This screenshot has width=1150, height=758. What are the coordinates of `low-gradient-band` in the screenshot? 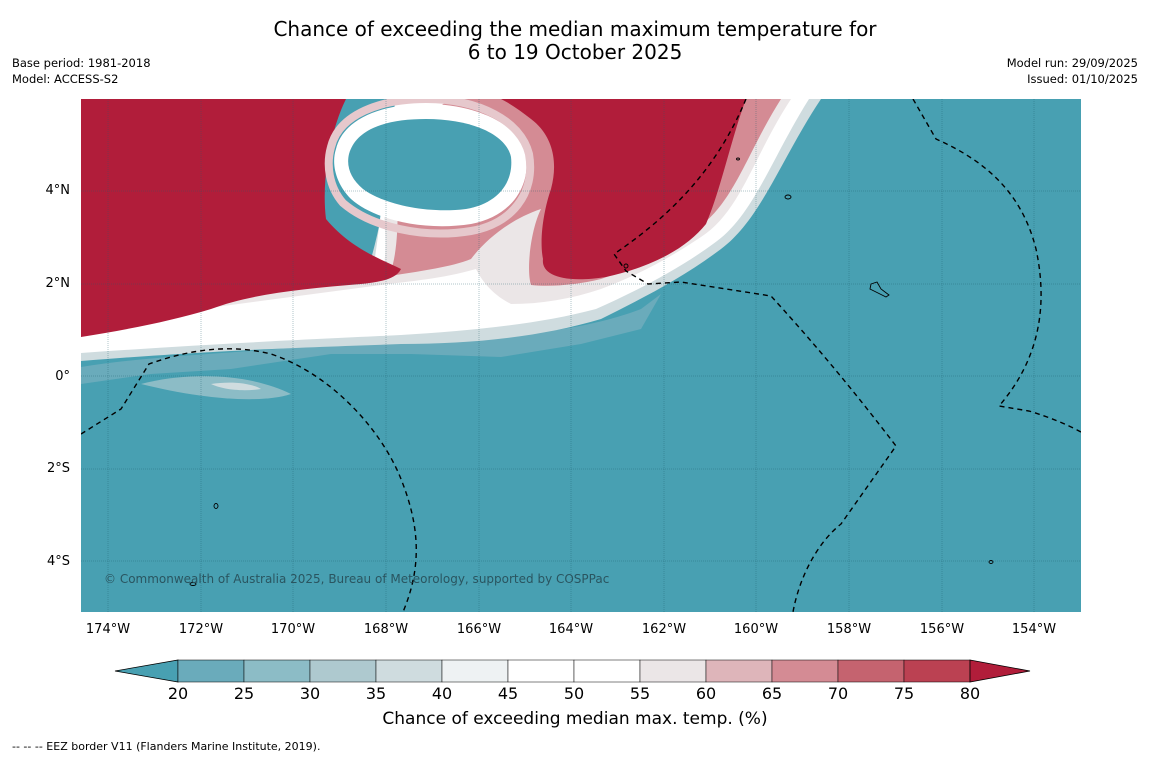 It's located at (371, 339).